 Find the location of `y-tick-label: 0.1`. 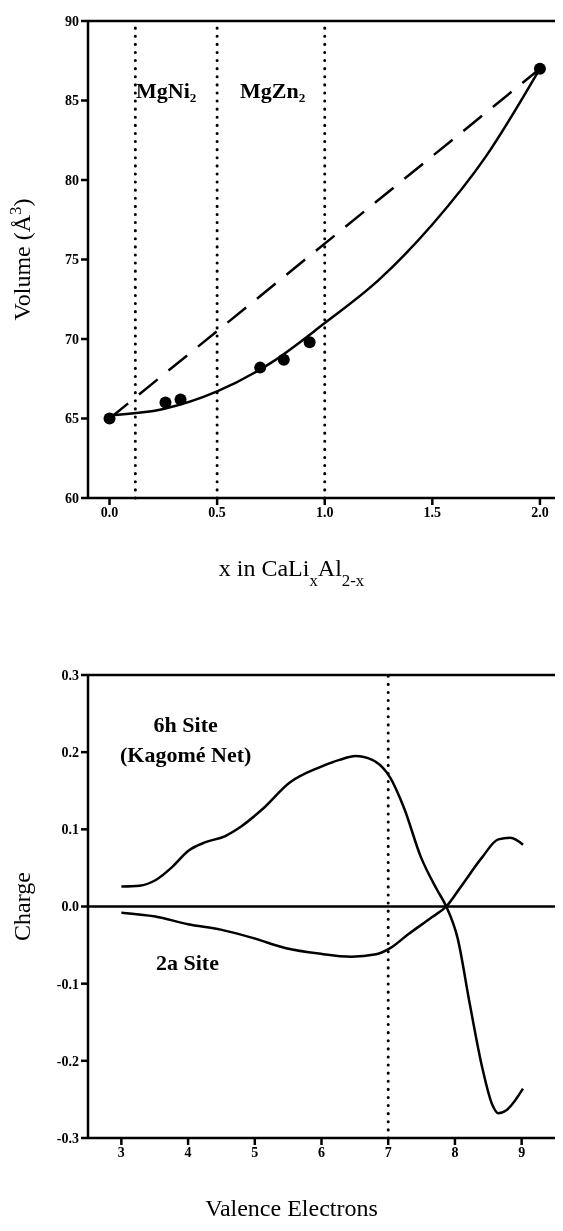

y-tick-label: 0.1 is located at coordinates (70, 830).